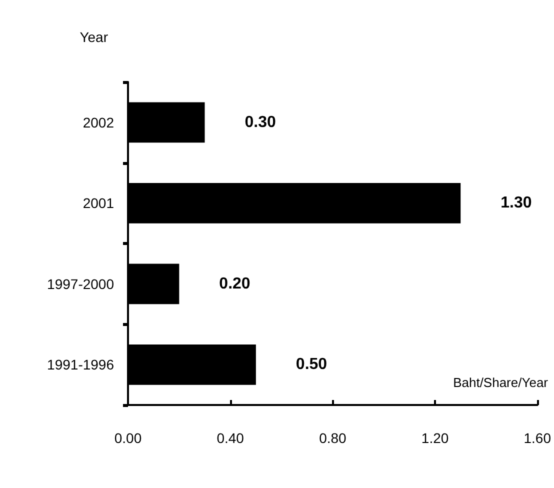 The image size is (554, 488). I want to click on y-tick-label: 2001, so click(98, 203).